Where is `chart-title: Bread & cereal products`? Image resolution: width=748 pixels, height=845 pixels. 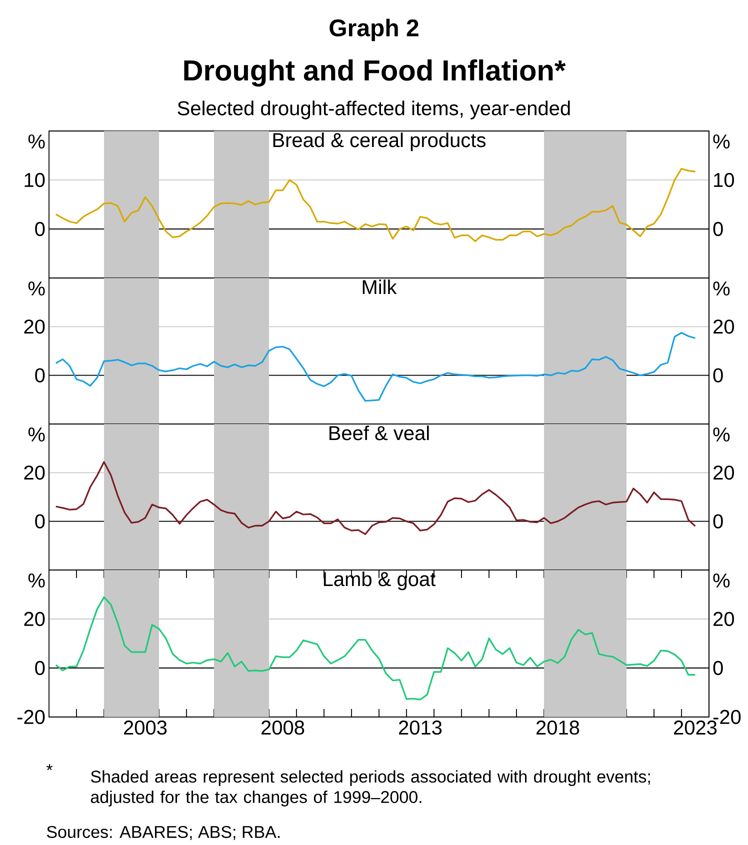 chart-title: Bread & cereal products is located at coordinates (379, 142).